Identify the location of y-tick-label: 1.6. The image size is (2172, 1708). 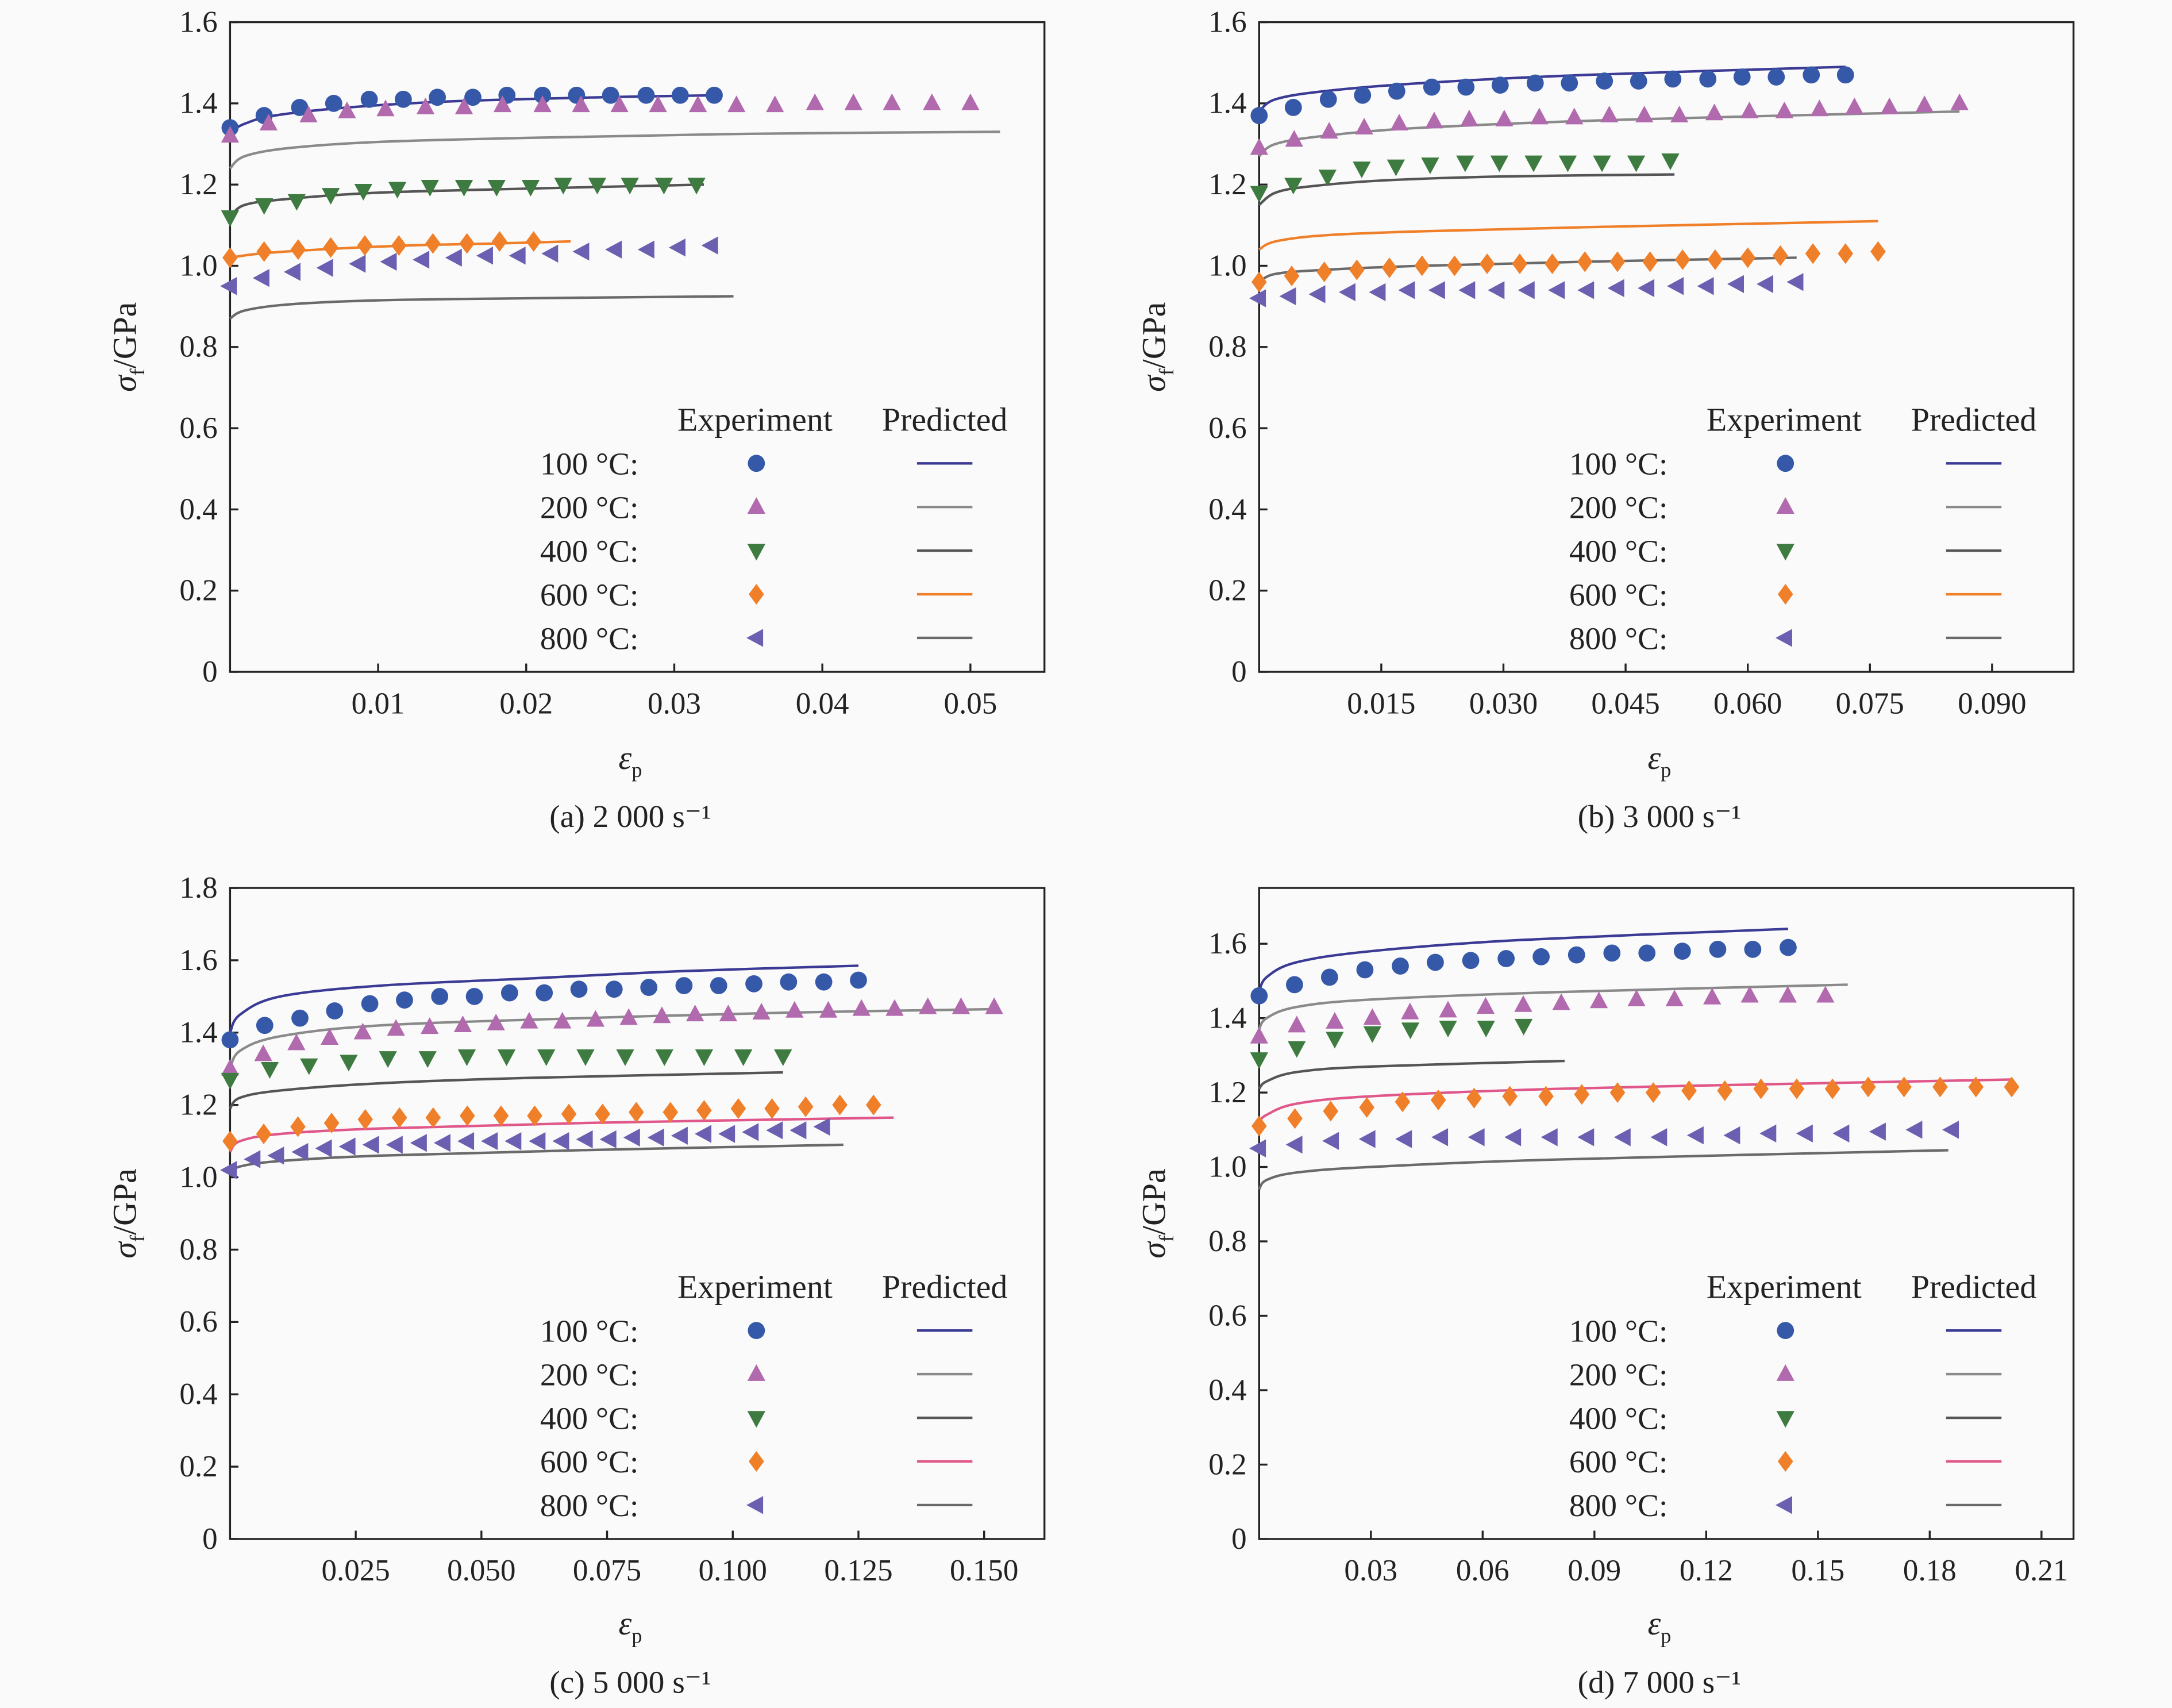
(1227, 22).